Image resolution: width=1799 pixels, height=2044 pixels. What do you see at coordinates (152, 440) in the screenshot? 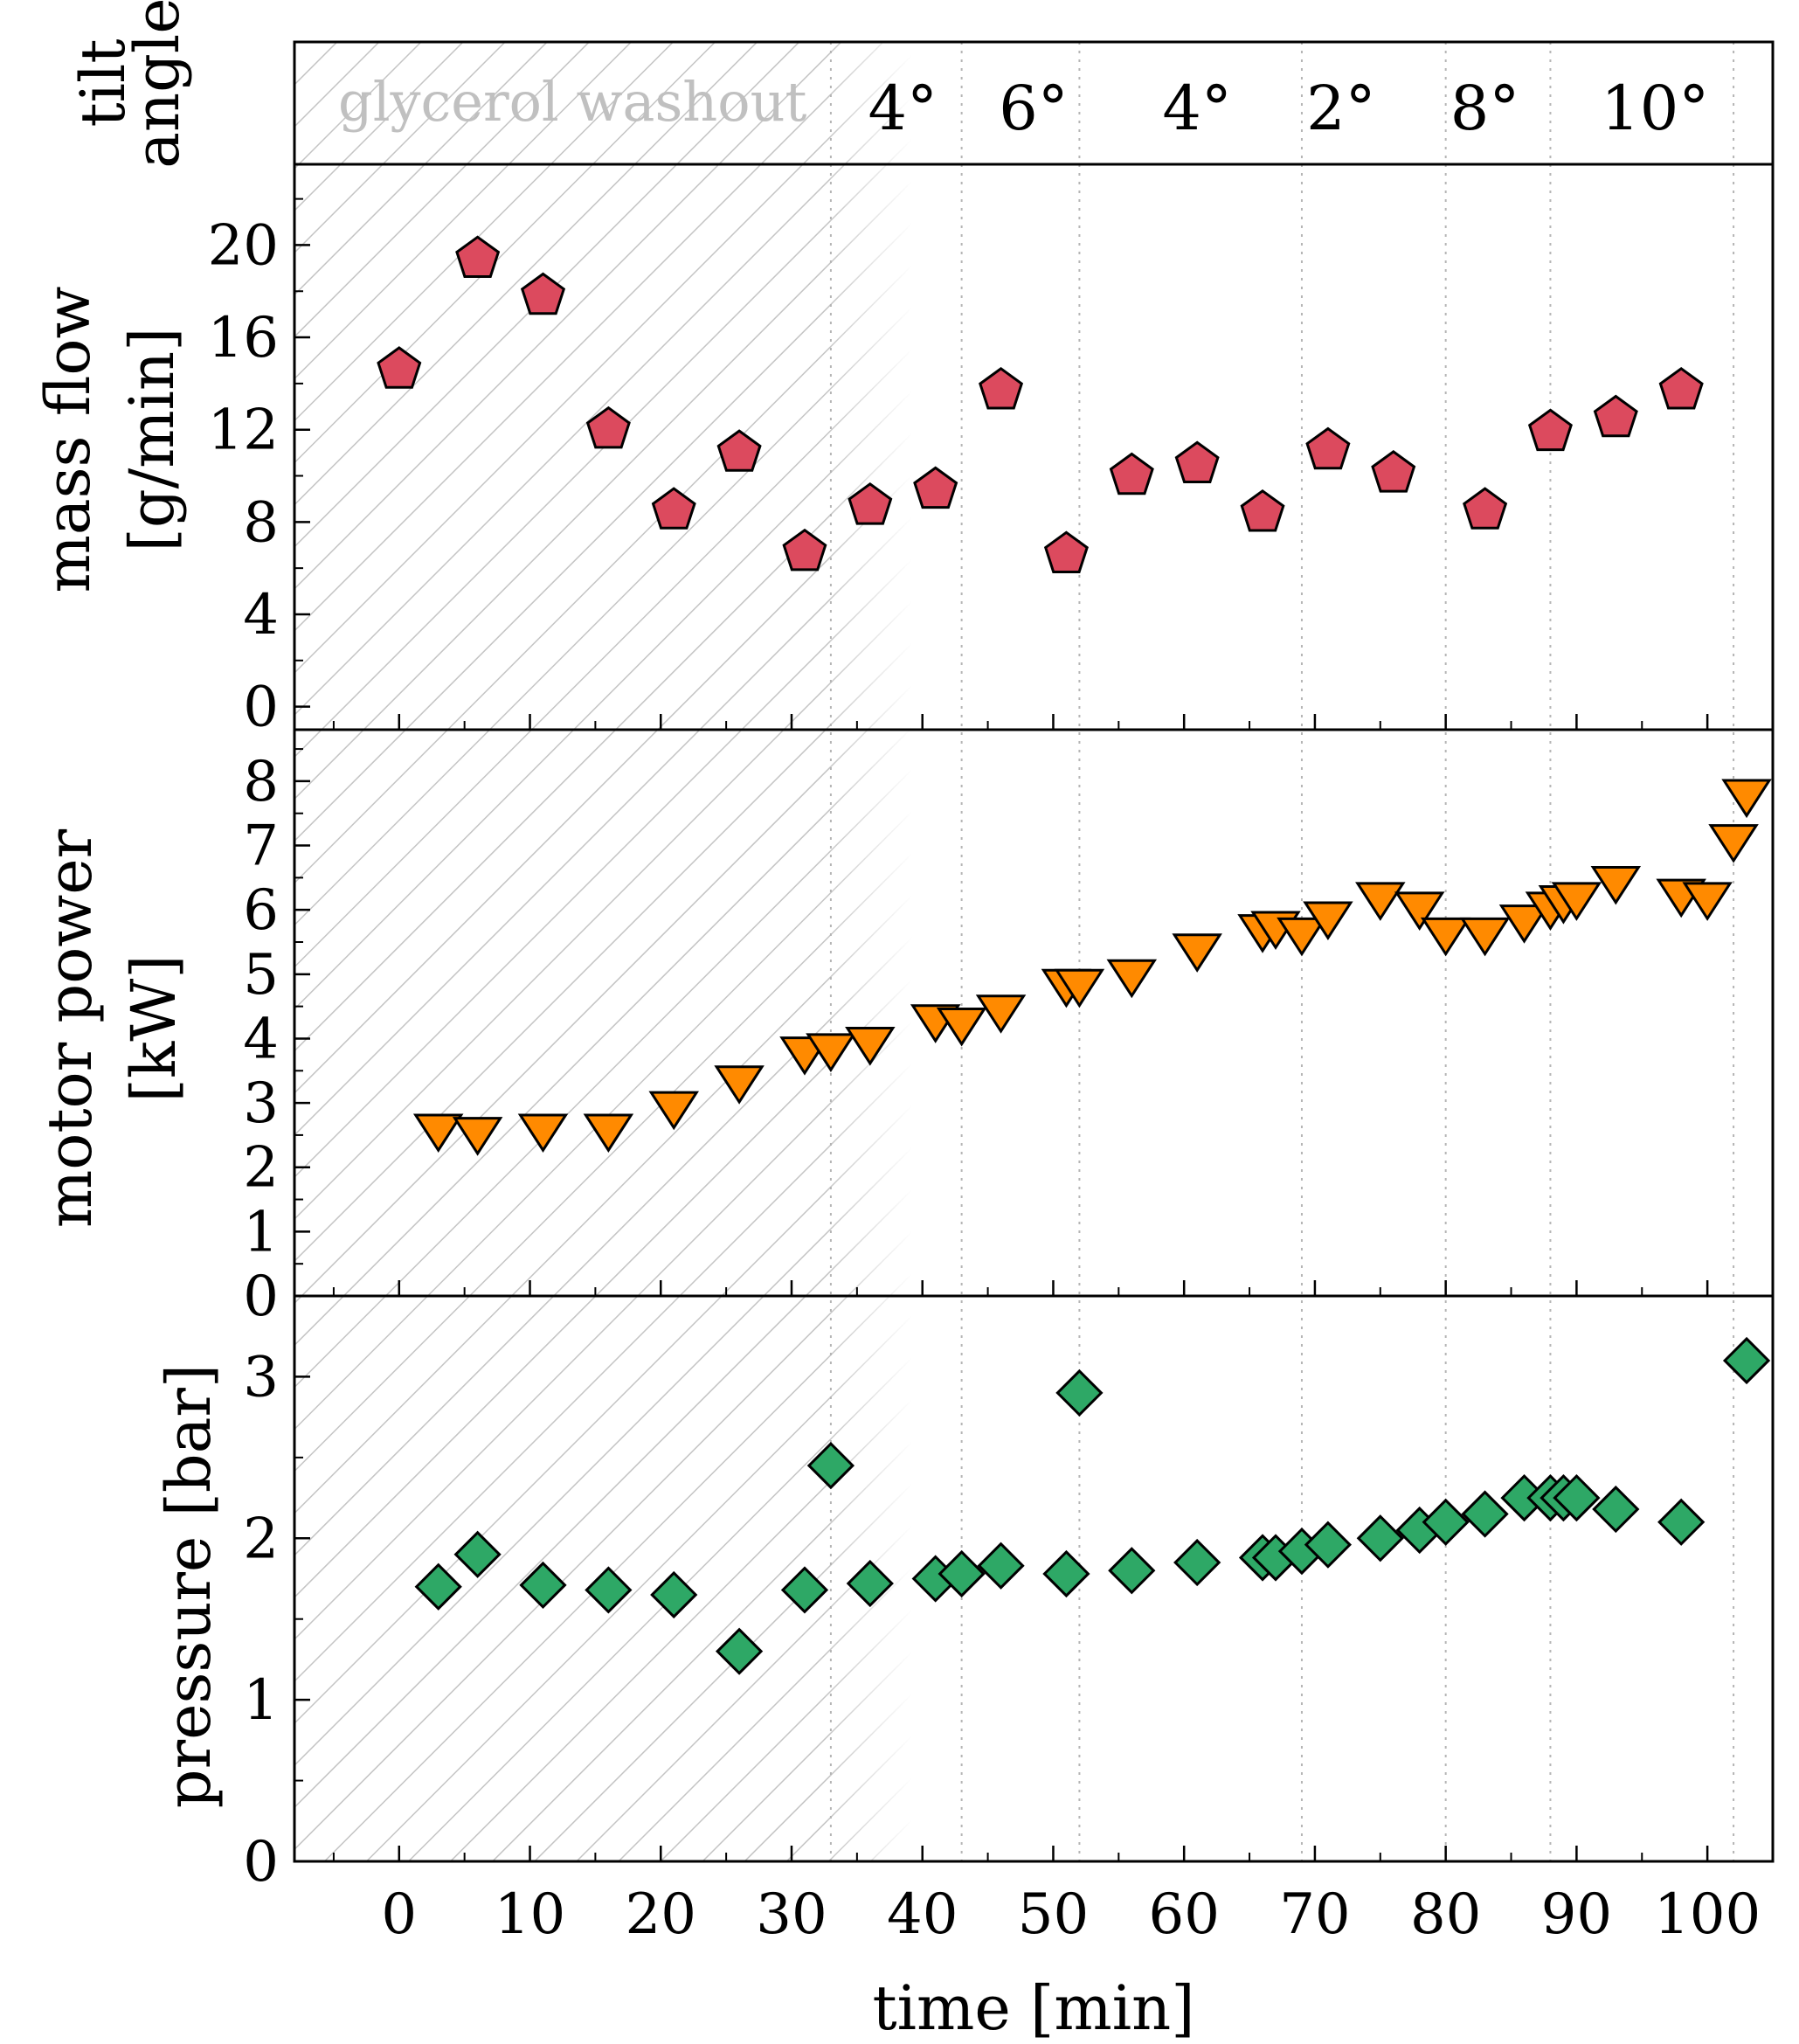
I see `mass-flow-axis-title-line2: [g/min]` at bounding box center [152, 440].